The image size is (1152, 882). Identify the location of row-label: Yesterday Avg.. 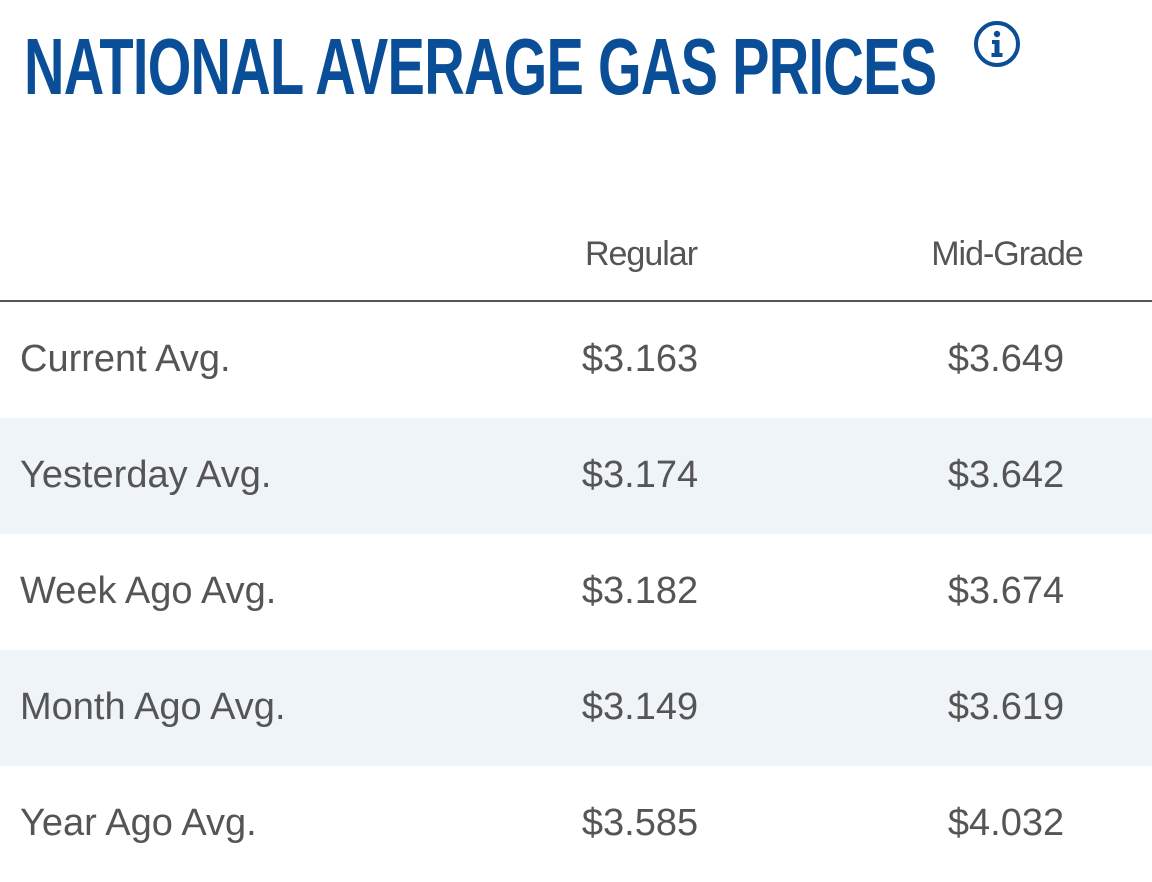
(146, 475).